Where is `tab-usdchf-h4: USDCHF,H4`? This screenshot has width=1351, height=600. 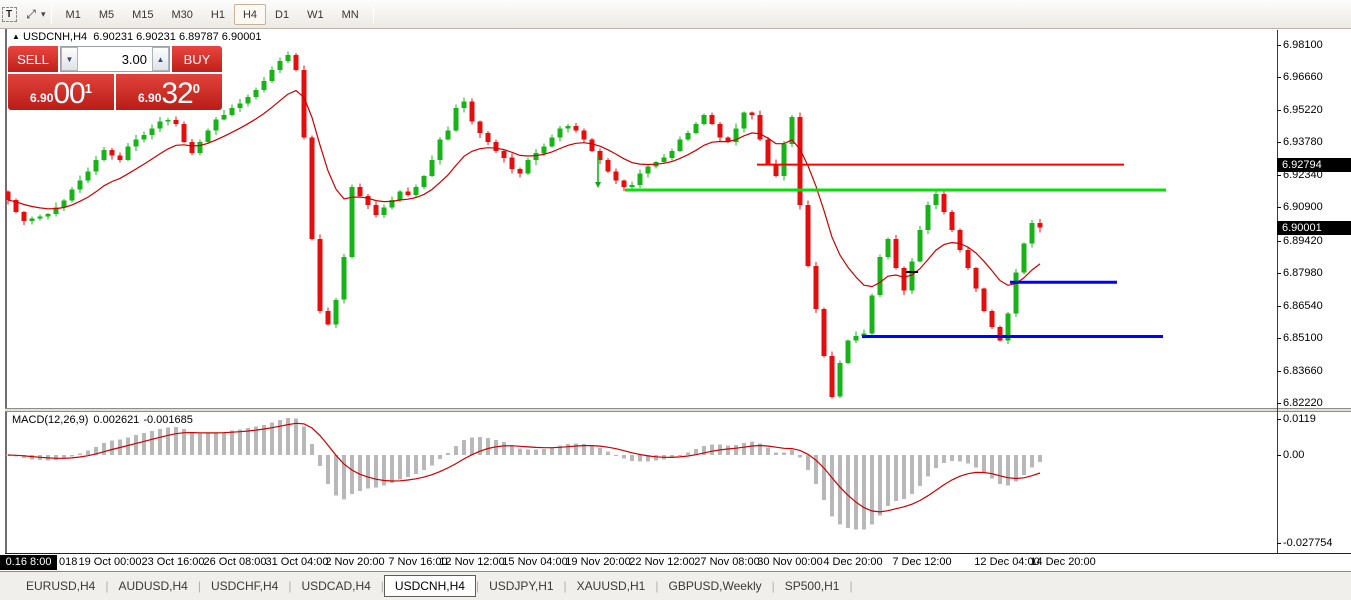
tab-usdchf-h4: USDCHF,H4 is located at coordinates (244, 586).